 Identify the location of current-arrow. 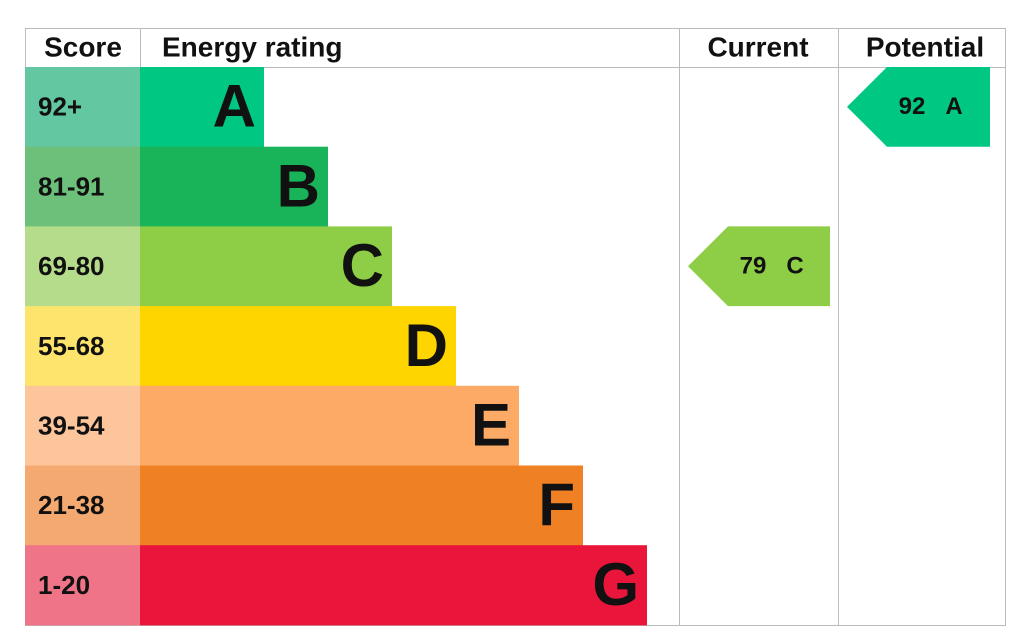
(759, 266).